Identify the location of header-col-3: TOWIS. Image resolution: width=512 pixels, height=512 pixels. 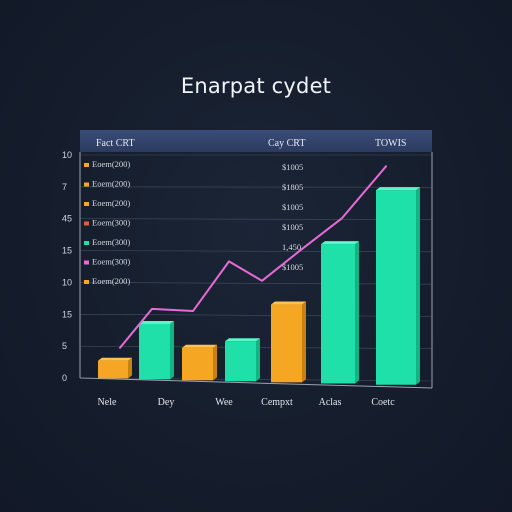
(390, 143).